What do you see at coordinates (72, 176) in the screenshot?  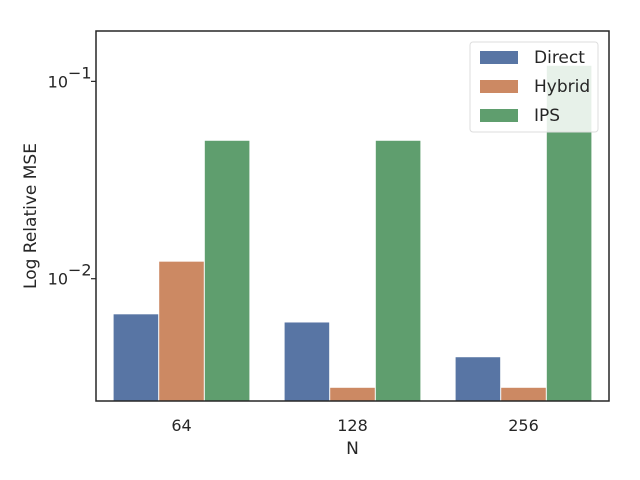 I see `y-tick-labels: 10−210−1` at bounding box center [72, 176].